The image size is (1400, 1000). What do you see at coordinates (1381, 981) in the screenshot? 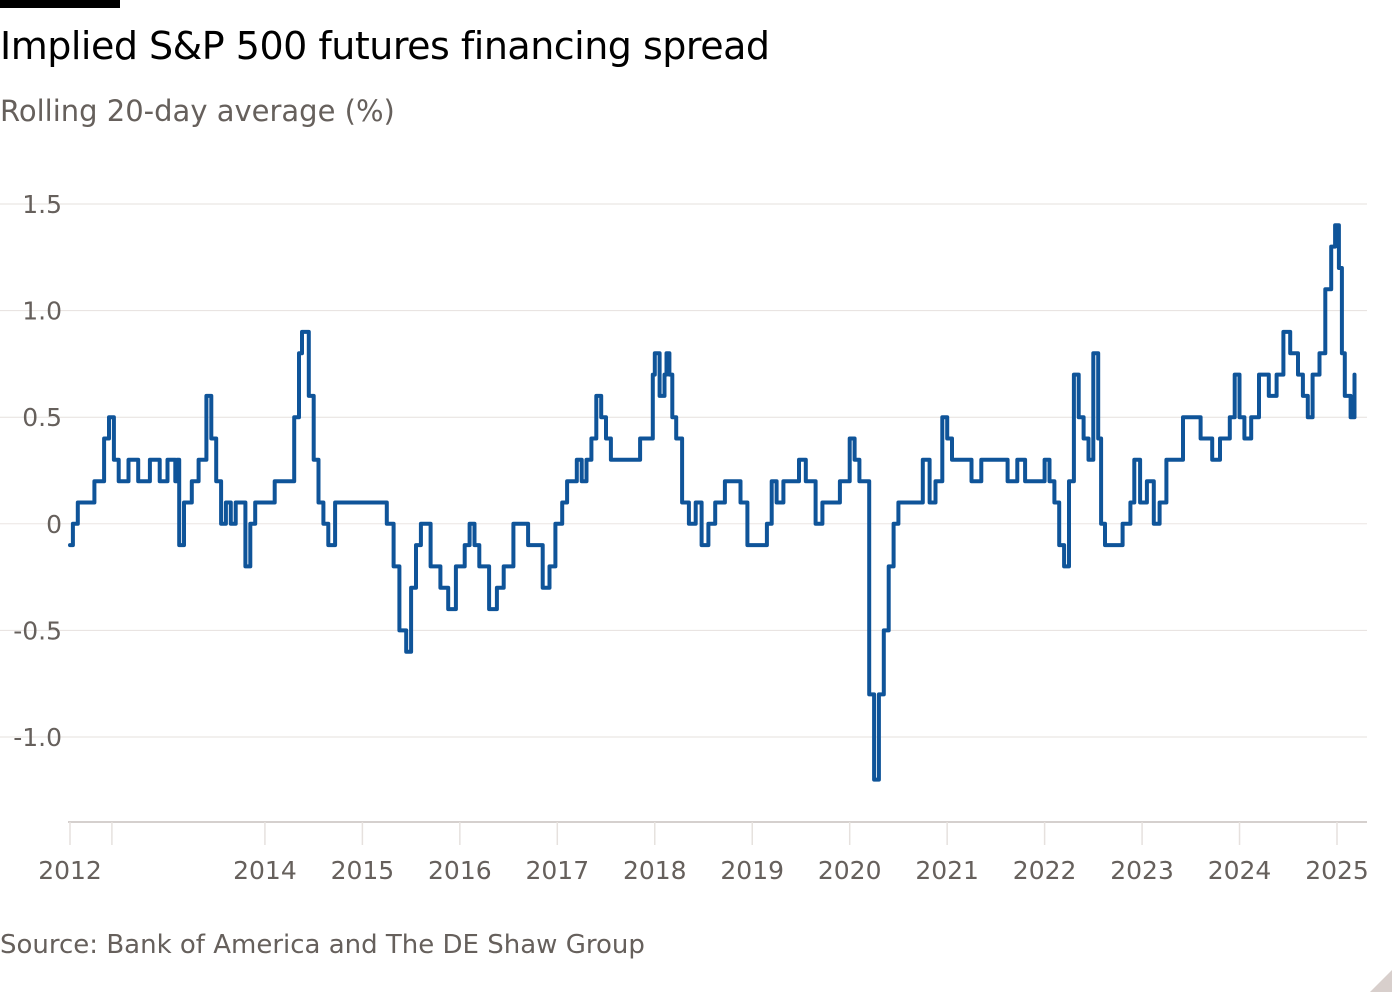
I see `corner-mark` at bounding box center [1381, 981].